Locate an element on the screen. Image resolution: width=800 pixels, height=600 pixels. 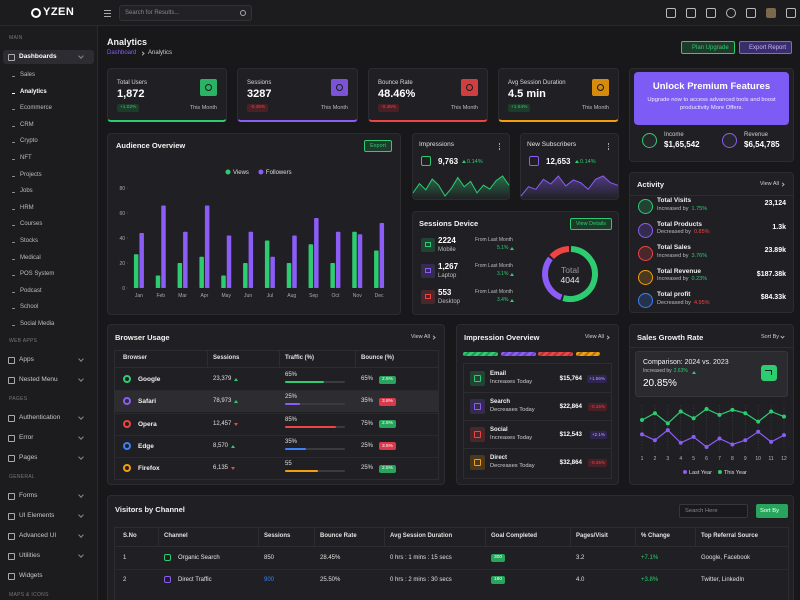
sidebar-item: Nested Menu is located at coordinates (38, 379).